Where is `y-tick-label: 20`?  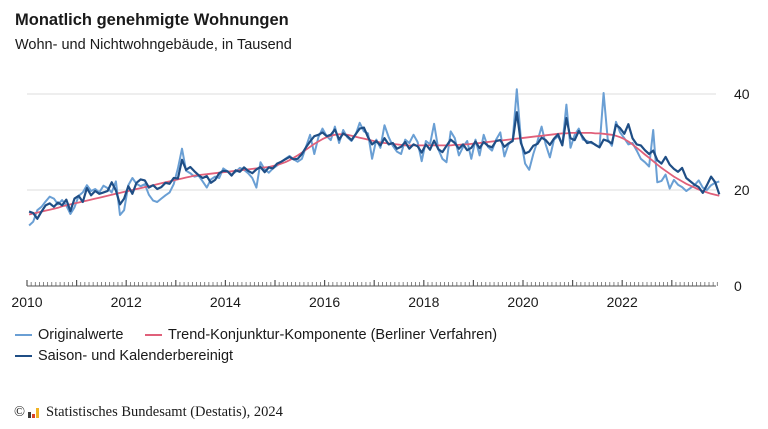 y-tick-label: 20 is located at coordinates (742, 190).